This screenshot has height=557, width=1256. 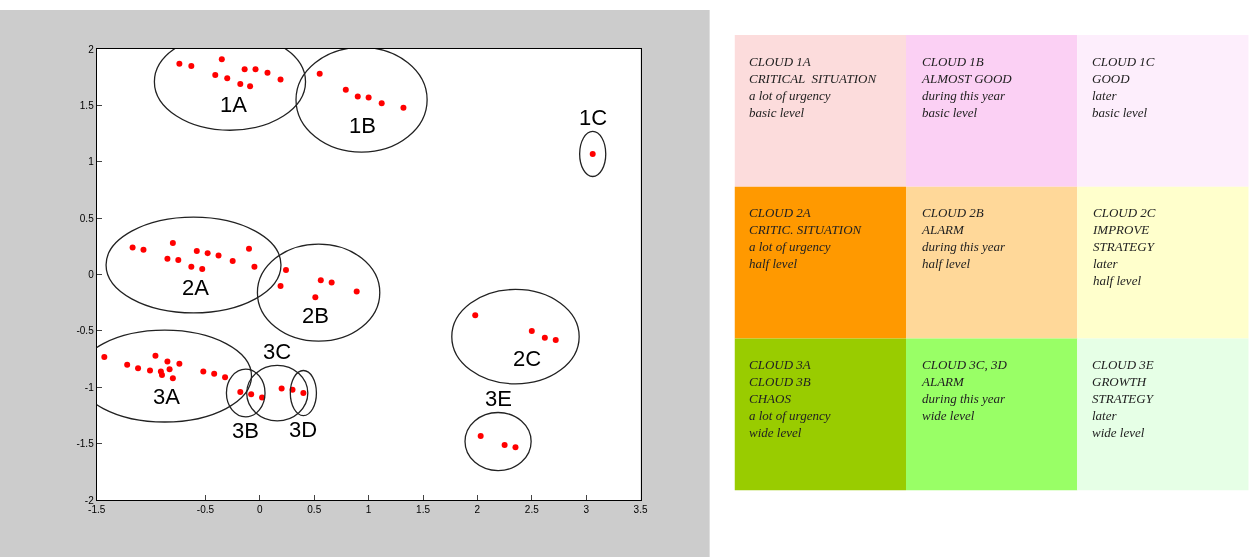 What do you see at coordinates (89, 500) in the screenshot?
I see `y-tick-label: -2` at bounding box center [89, 500].